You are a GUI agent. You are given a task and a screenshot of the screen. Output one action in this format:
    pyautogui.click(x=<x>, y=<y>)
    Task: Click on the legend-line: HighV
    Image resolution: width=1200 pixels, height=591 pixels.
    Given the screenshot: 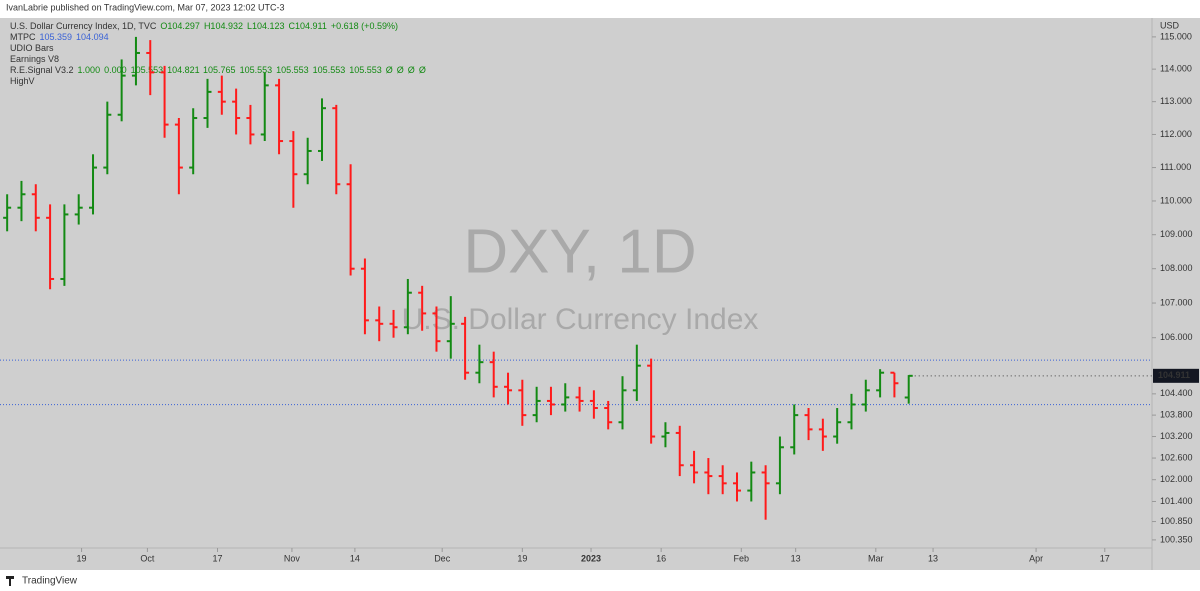 What is the action you would take?
    pyautogui.click(x=22, y=81)
    